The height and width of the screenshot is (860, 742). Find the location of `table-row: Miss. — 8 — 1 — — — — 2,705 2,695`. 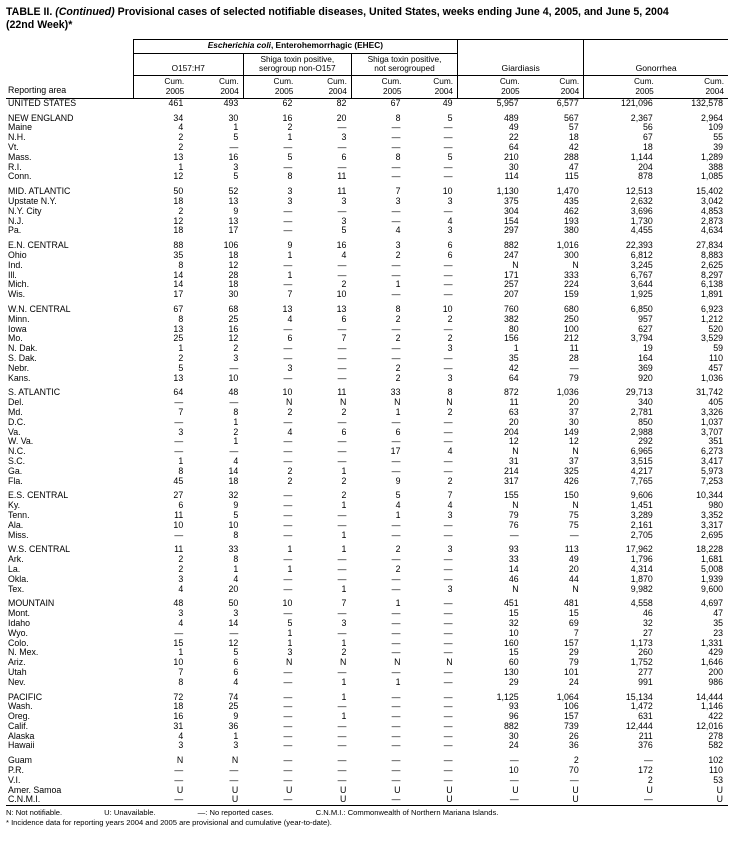

table-row: Miss. — 8 — 1 — — — — 2,705 2,695 is located at coordinates (367, 536).